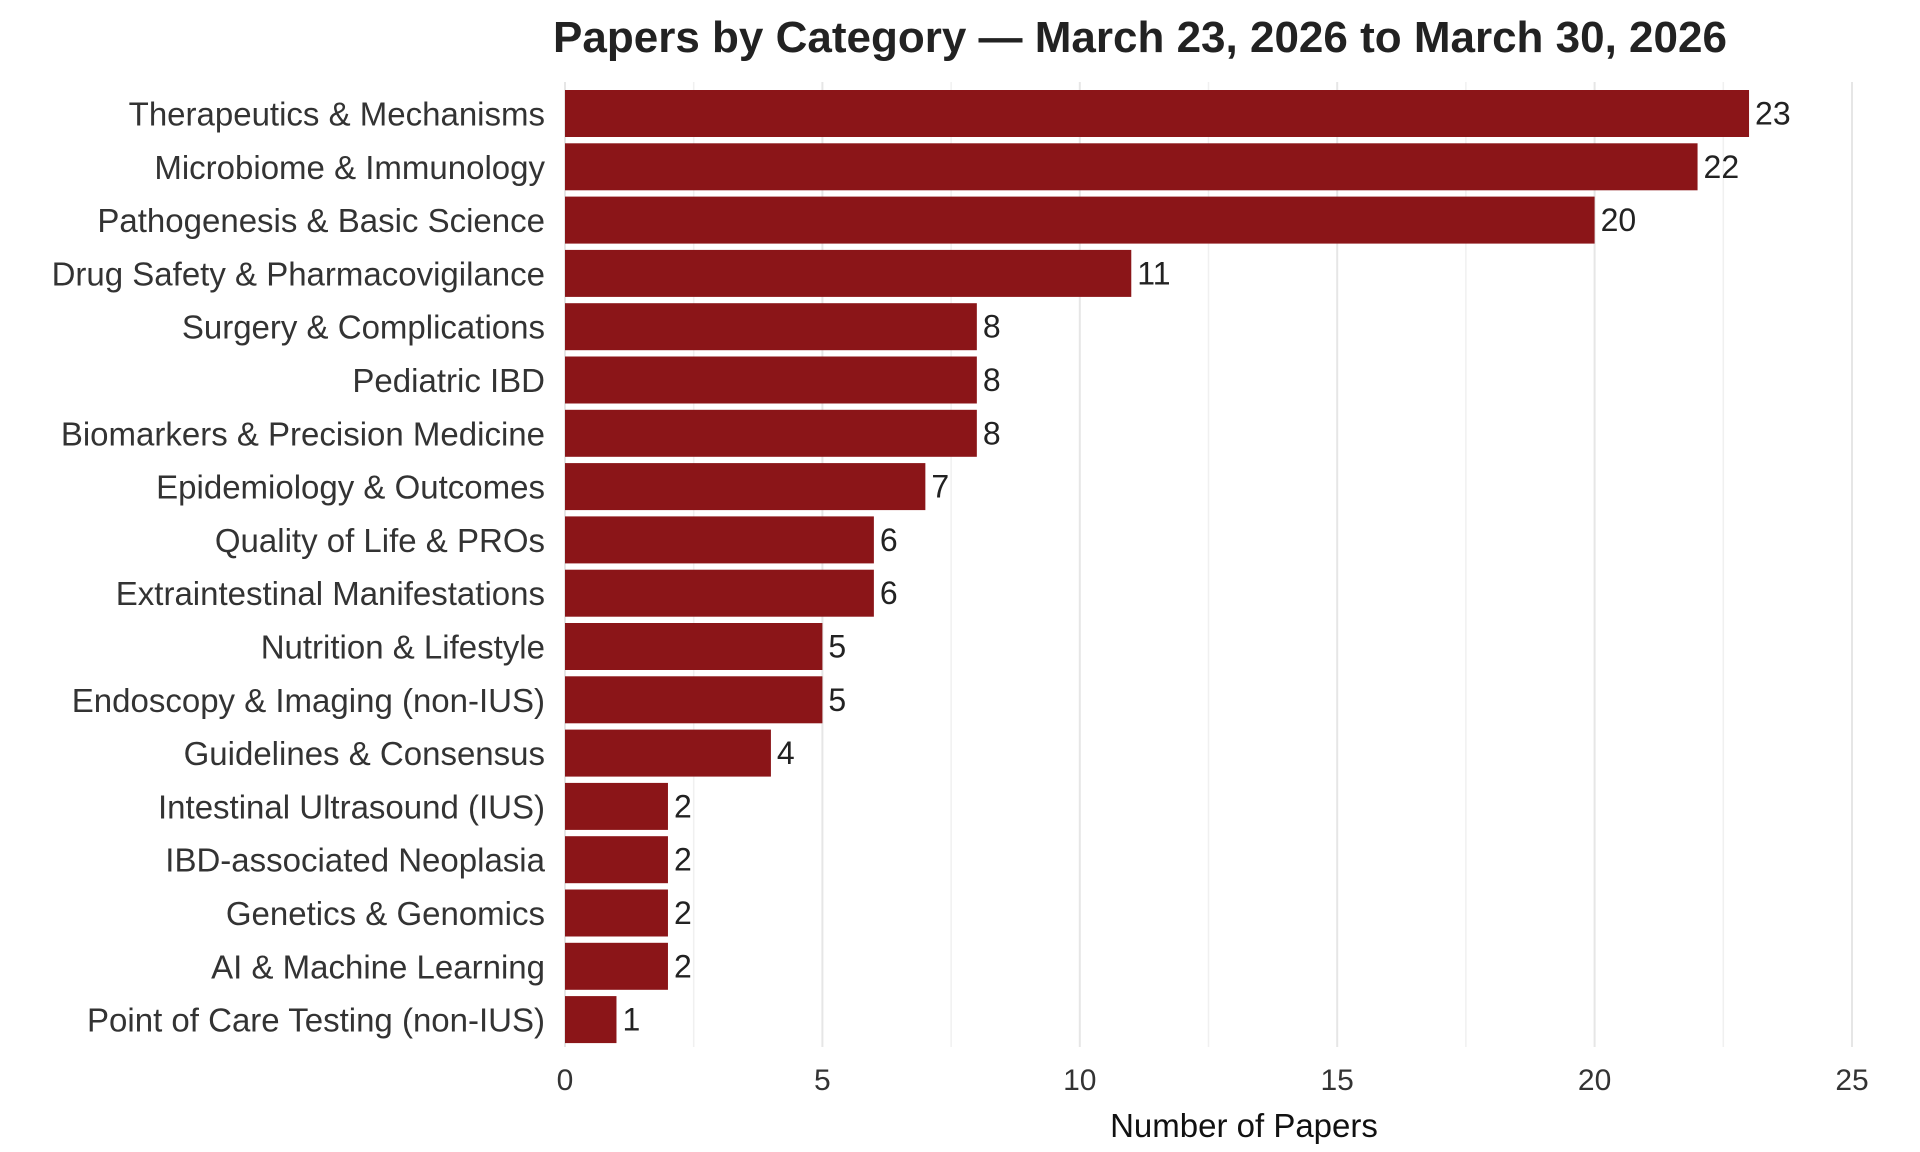 This screenshot has height=1152, width=1920. Describe the element at coordinates (385, 913) in the screenshot. I see `category-label: Genetics & Genomics` at that location.